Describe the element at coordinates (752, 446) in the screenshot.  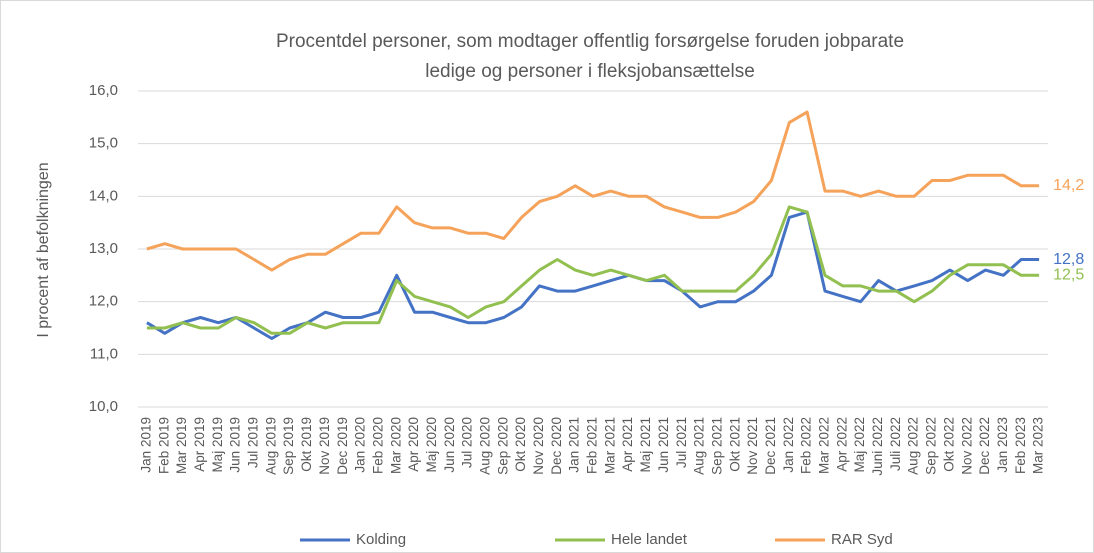
I see `x-tick-label: Nov 2021` at that location.